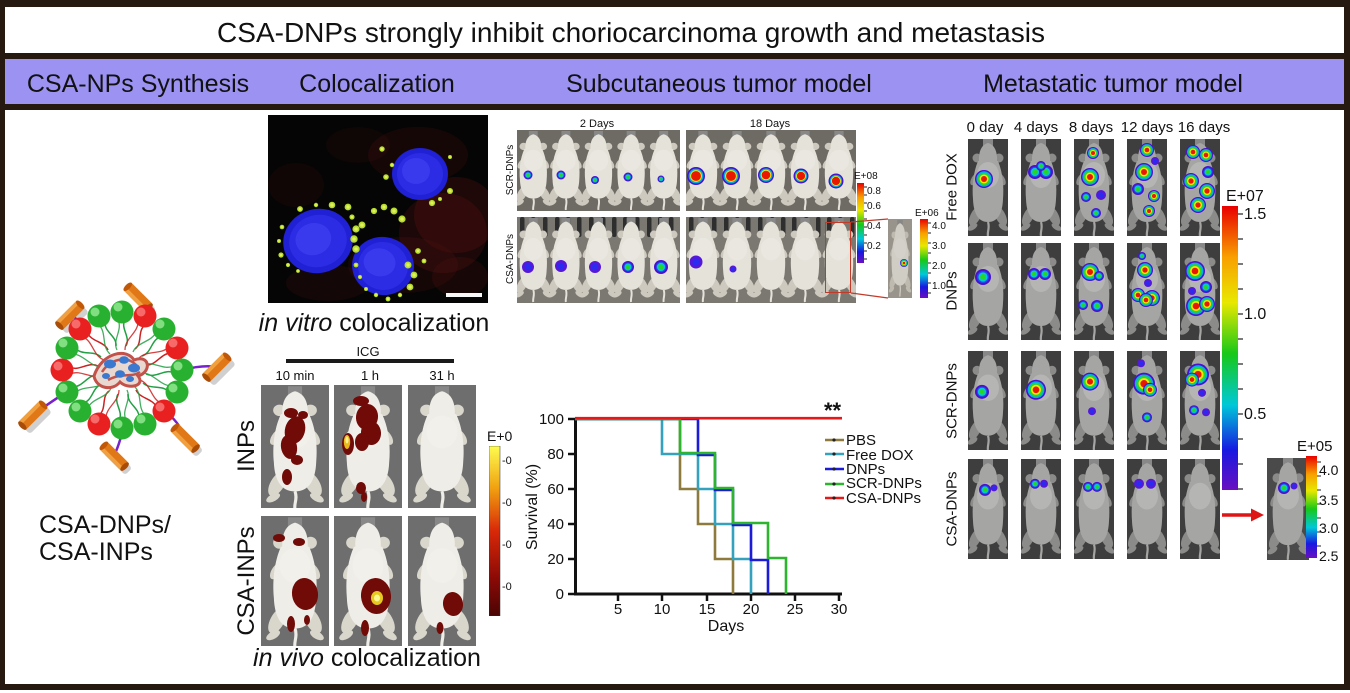 The width and height of the screenshot is (1350, 693). What do you see at coordinates (560, 594) in the screenshot?
I see `svg-text: 0` at bounding box center [560, 594].